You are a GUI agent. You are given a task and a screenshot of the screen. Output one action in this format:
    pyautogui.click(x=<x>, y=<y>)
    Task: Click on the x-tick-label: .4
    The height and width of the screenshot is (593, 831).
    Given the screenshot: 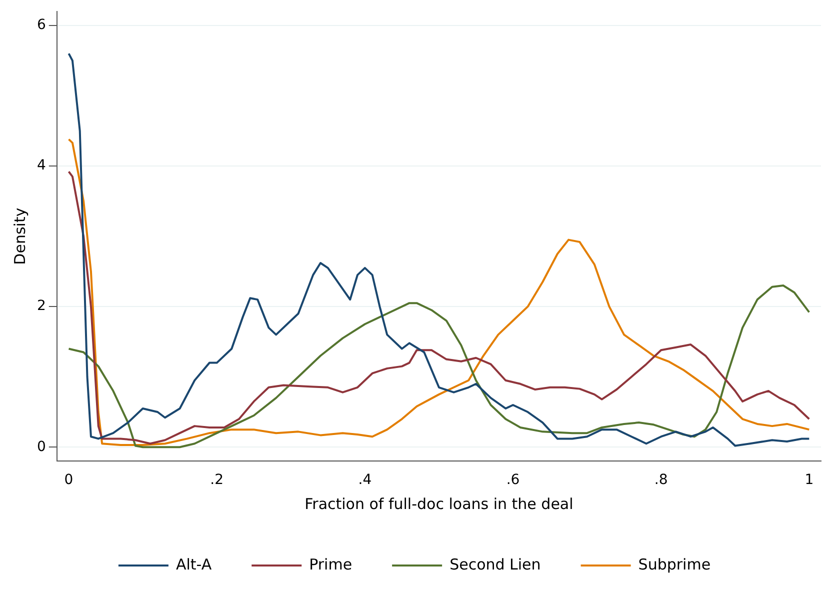 What is the action you would take?
    pyautogui.click(x=365, y=480)
    